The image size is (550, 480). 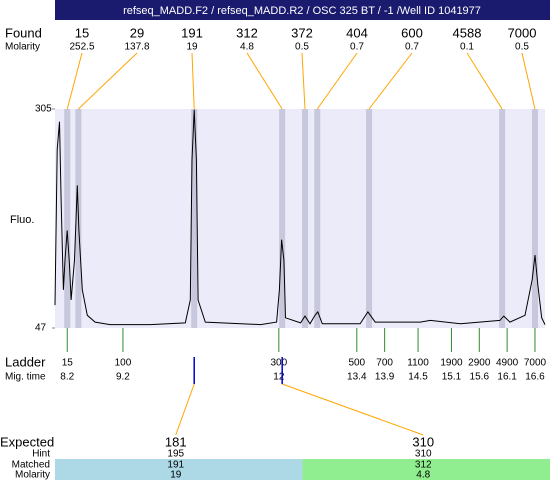 What do you see at coordinates (137, 32) in the screenshot?
I see `found-size: 29` at bounding box center [137, 32].